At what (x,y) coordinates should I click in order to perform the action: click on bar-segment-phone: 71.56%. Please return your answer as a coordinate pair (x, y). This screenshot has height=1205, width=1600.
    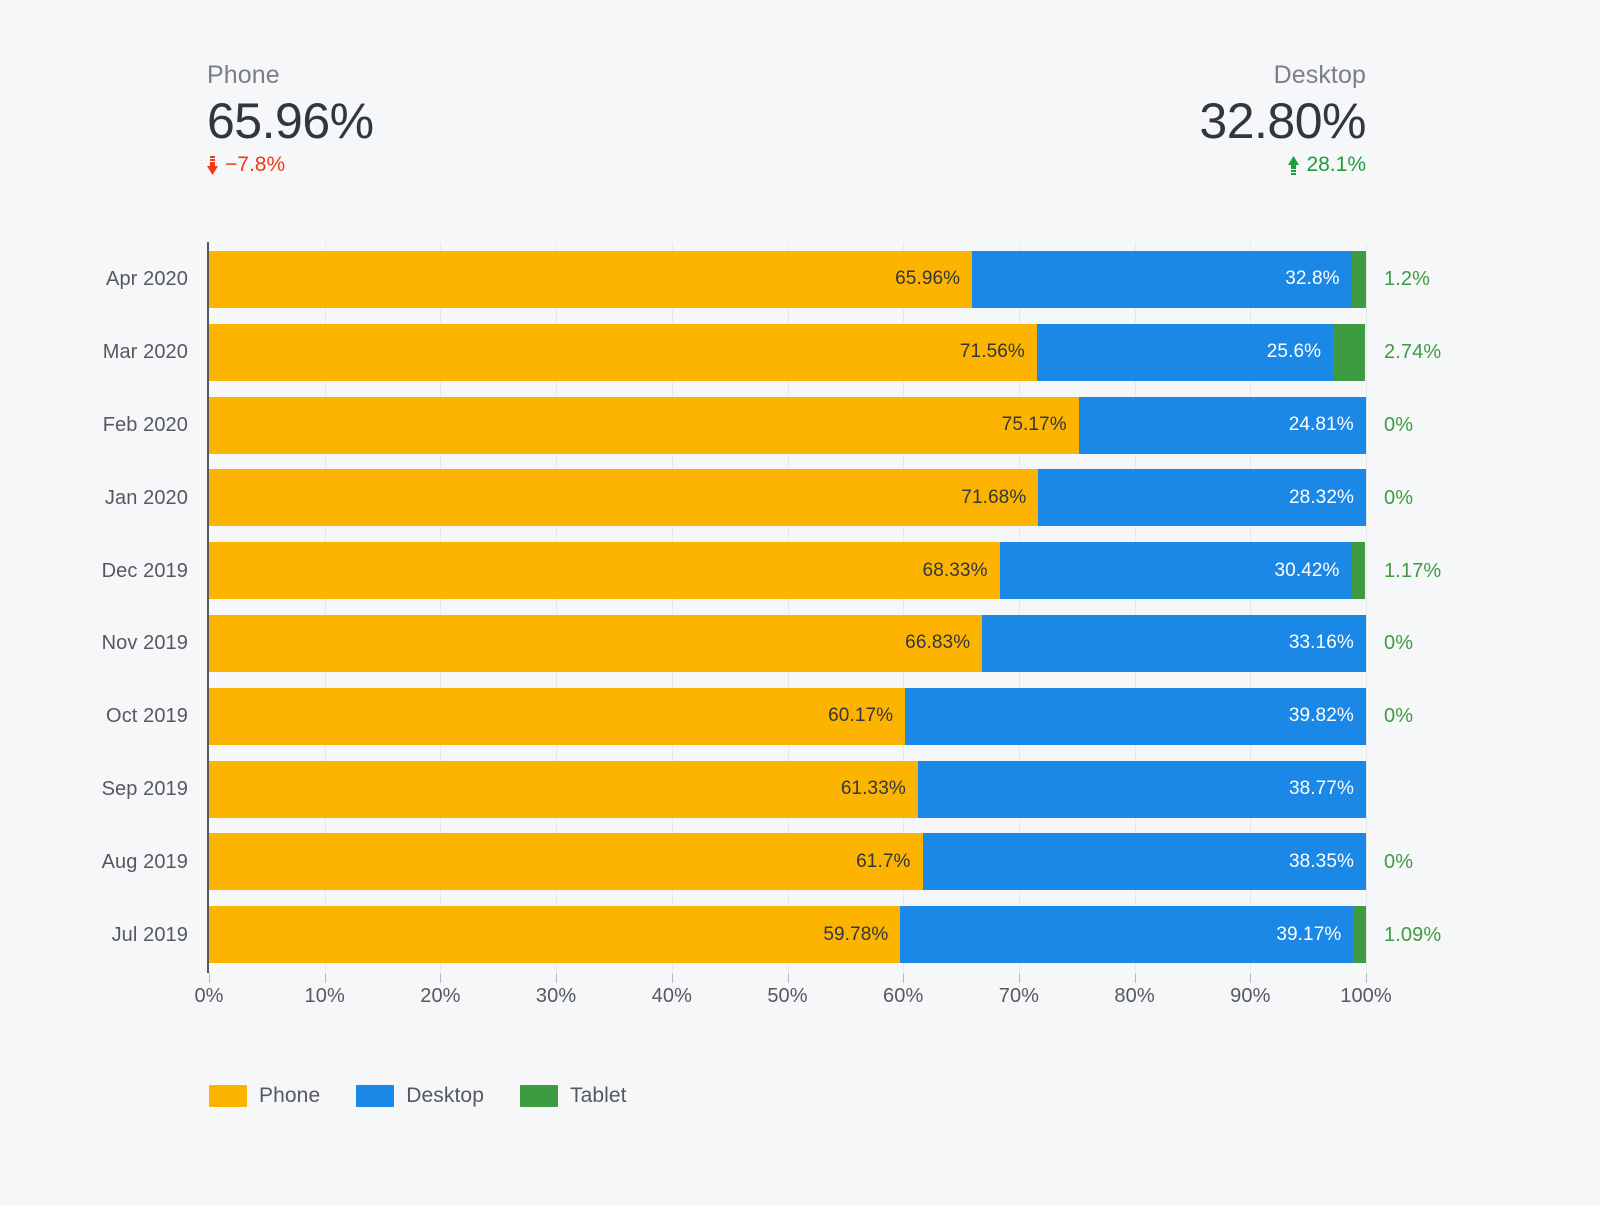
    Looking at the image, I should click on (623, 352).